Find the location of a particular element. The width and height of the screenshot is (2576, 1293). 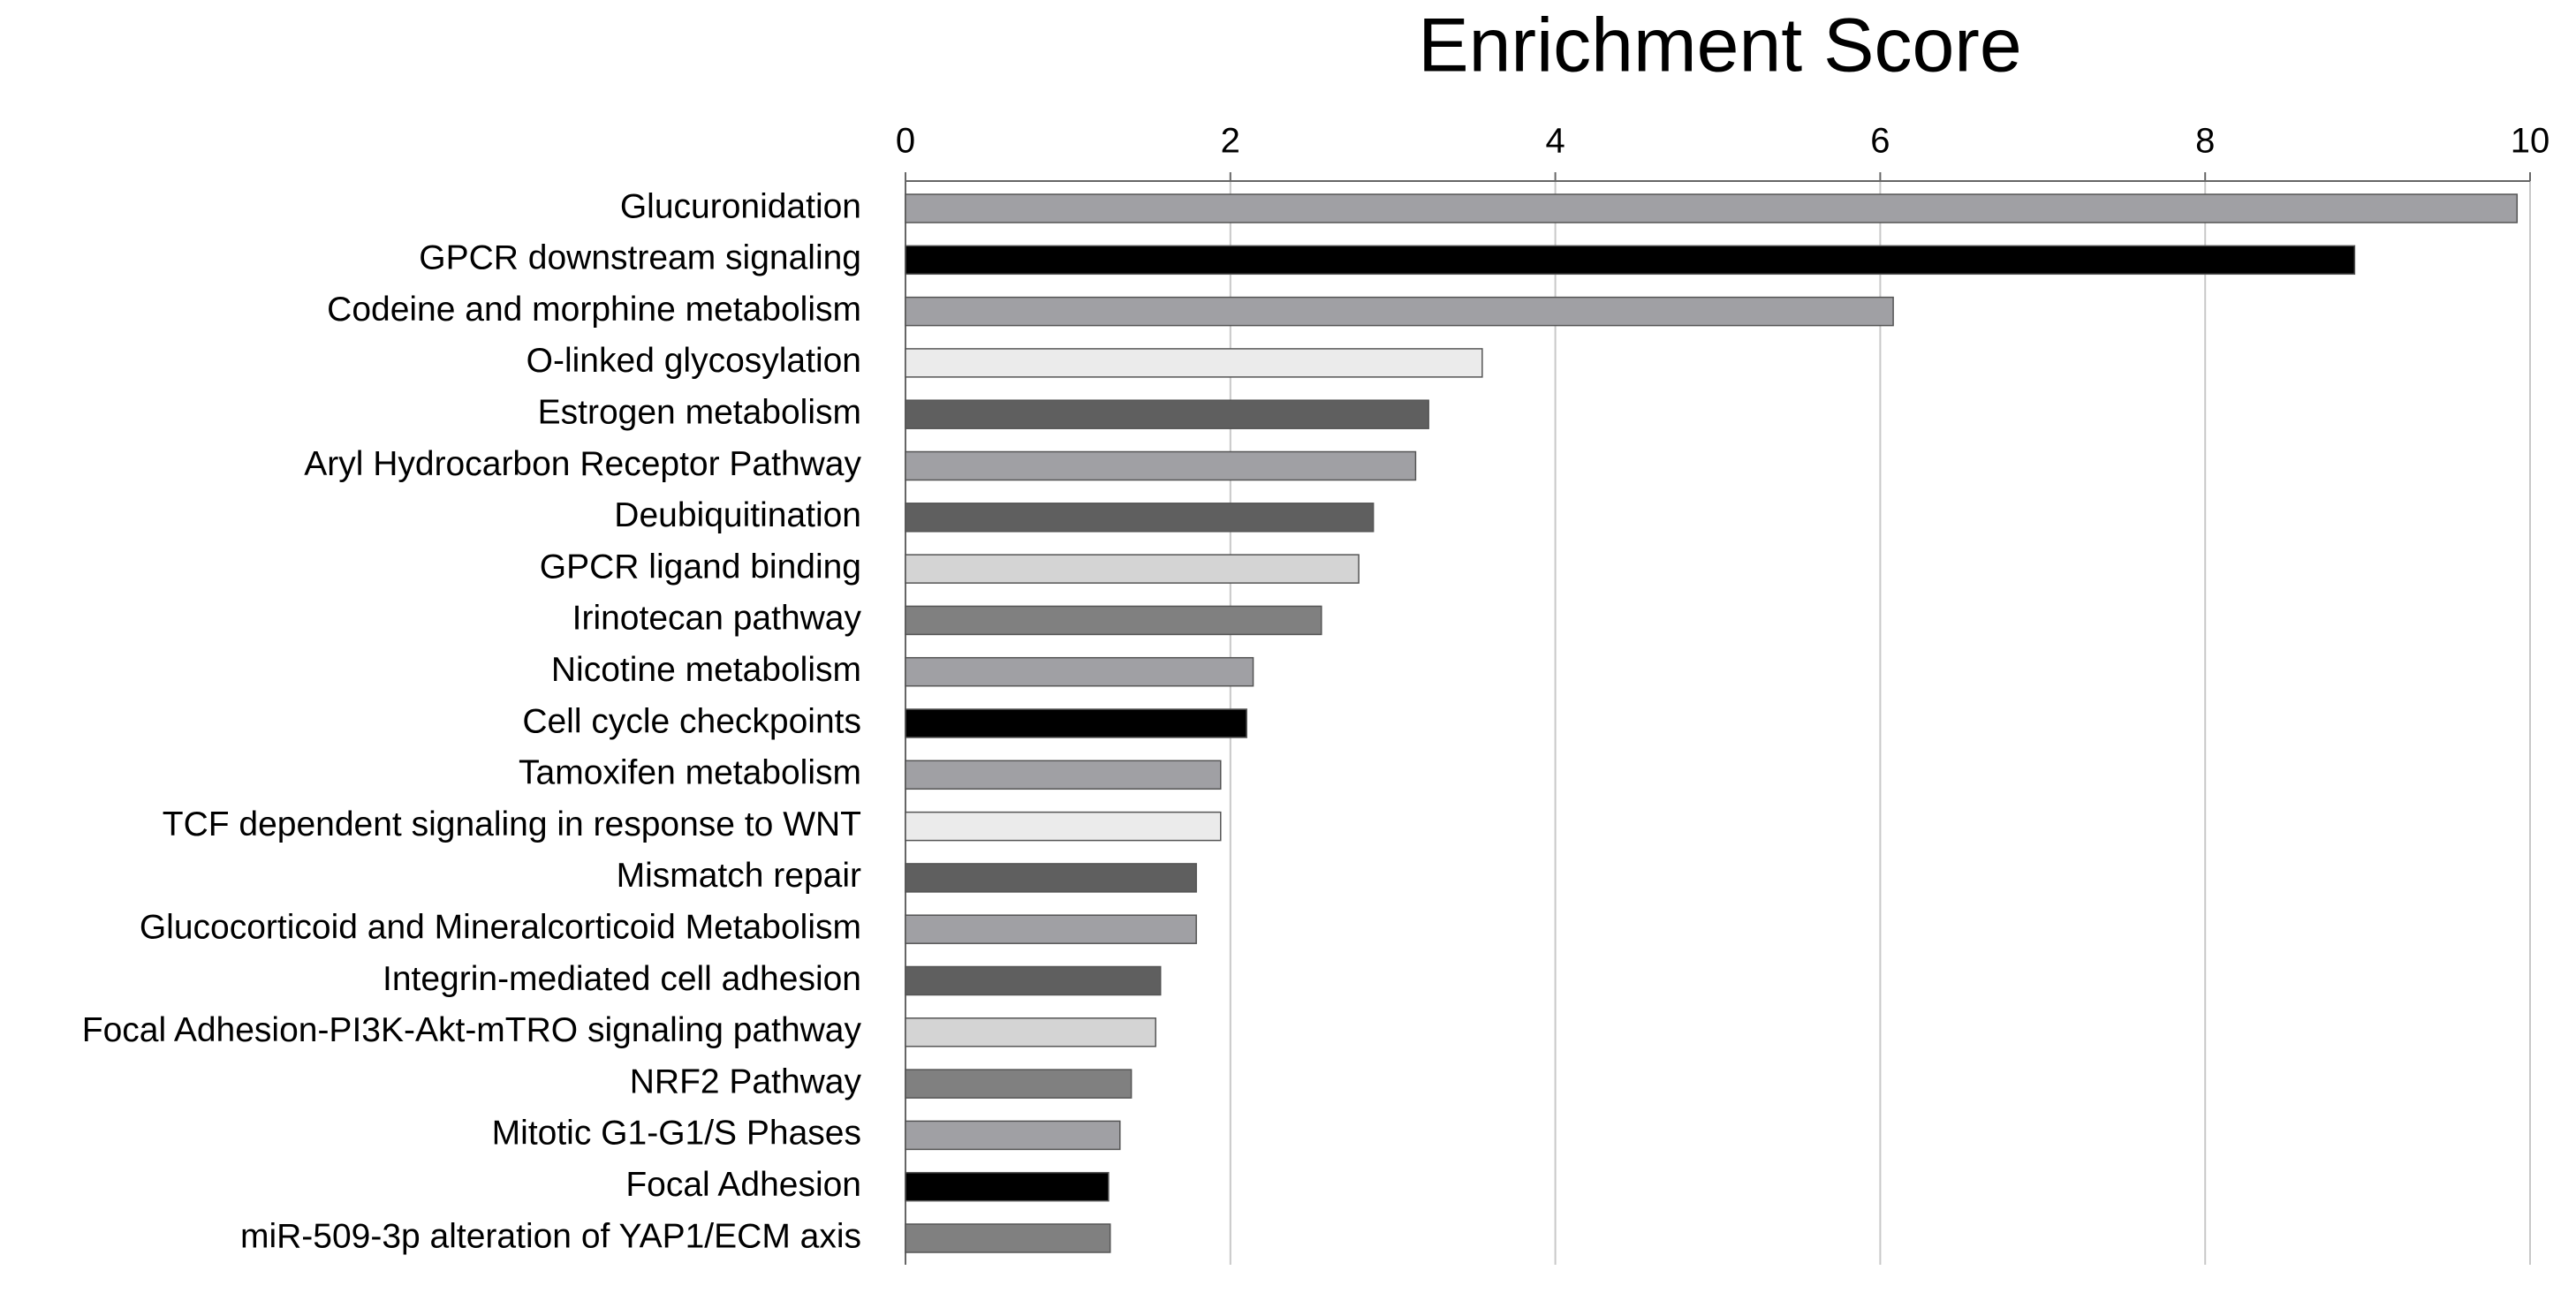

x-tick-label: 10 is located at coordinates (2530, 141).